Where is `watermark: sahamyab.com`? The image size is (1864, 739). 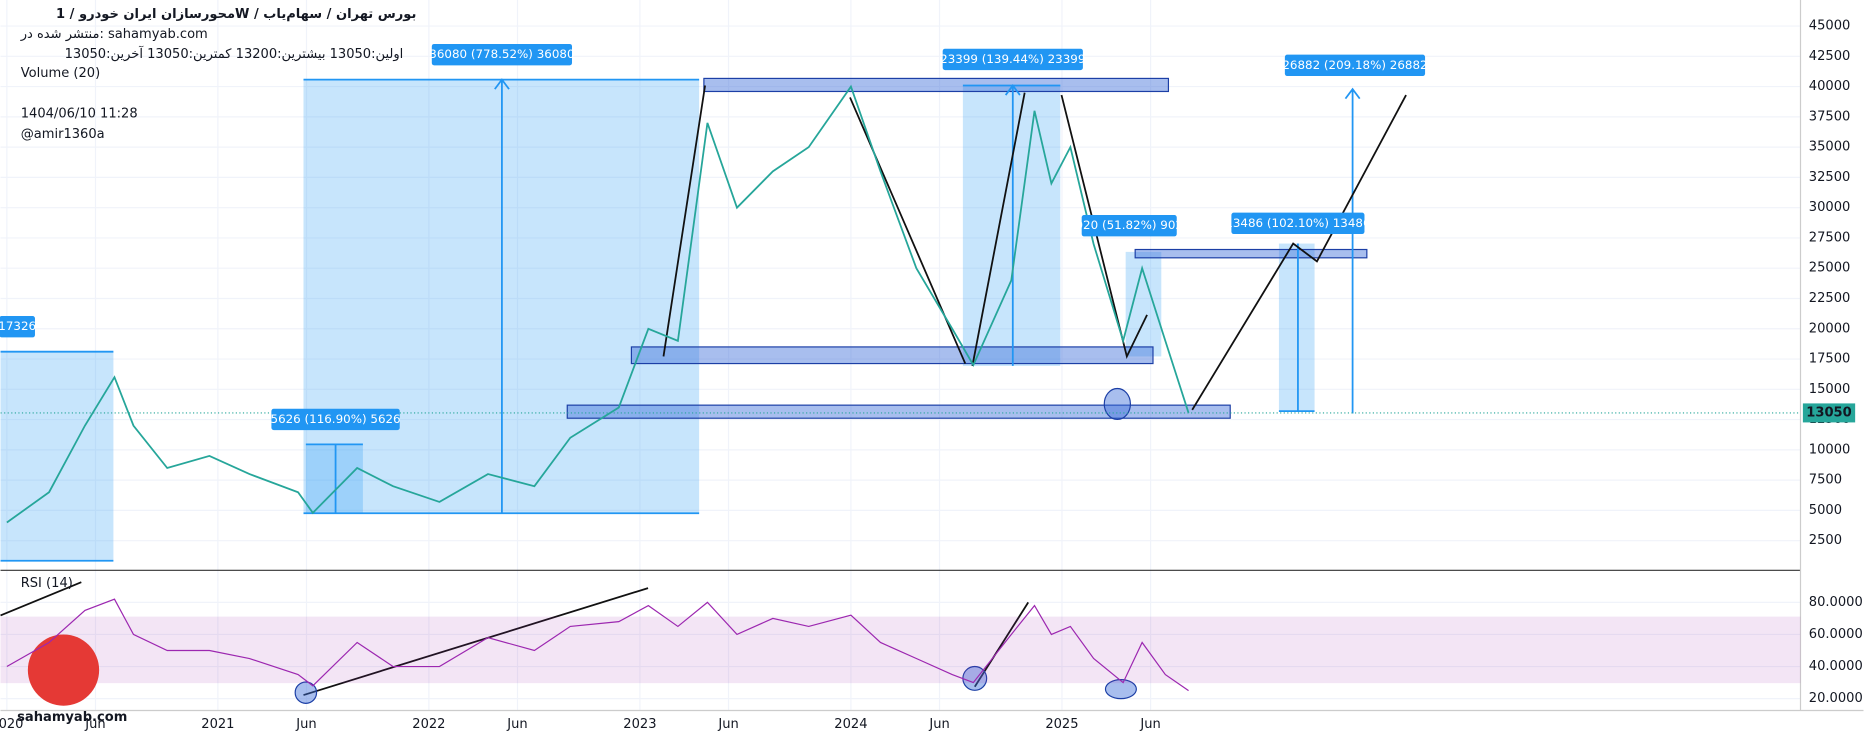
watermark: sahamyab.com is located at coordinates (72, 717).